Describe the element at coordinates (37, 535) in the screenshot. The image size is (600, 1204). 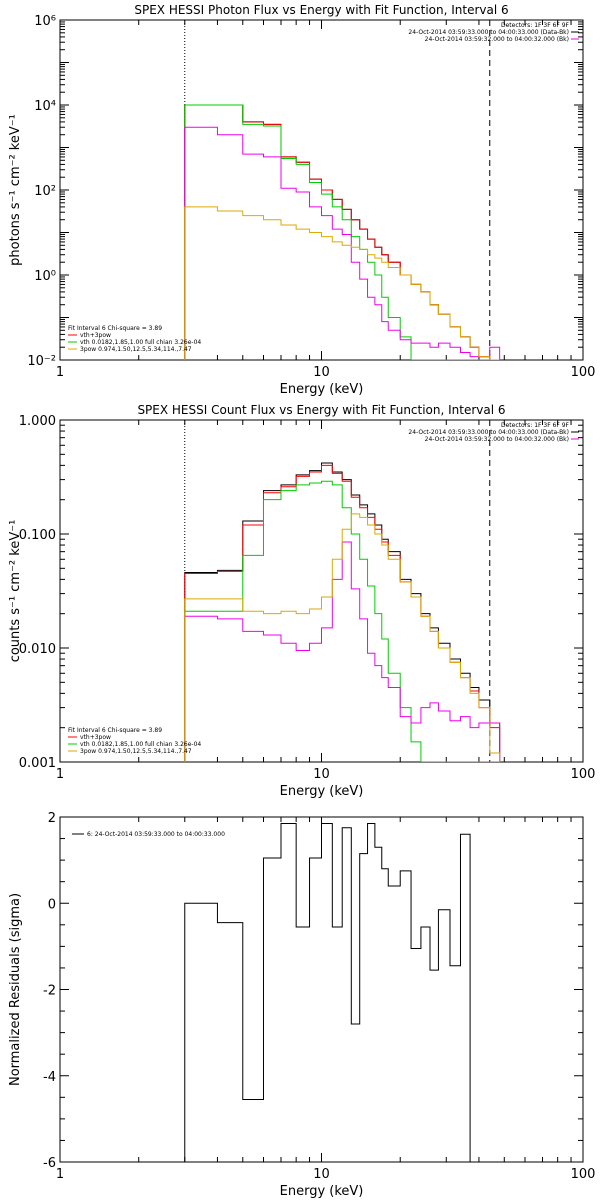
I see `y-tick-label: 0.100` at that location.